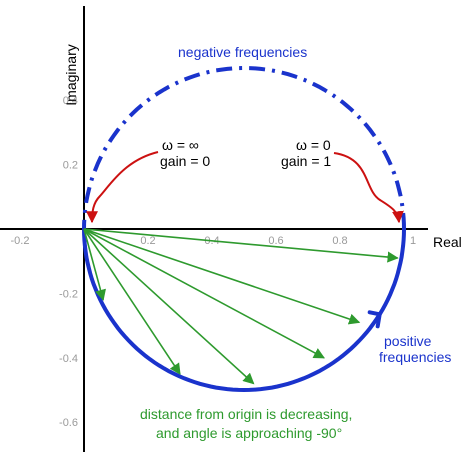 The height and width of the screenshot is (455, 474). Describe the element at coordinates (180, 145) in the screenshot. I see `omega-inf-label: ω = ∞` at that location.